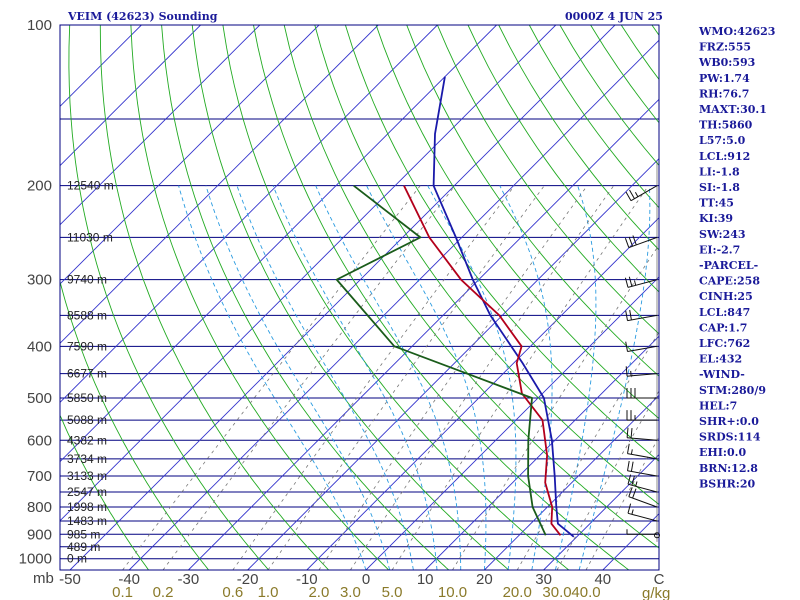 This screenshot has width=800, height=600. Describe the element at coordinates (189, 579) in the screenshot. I see `temperature-tick-label: -30` at that location.